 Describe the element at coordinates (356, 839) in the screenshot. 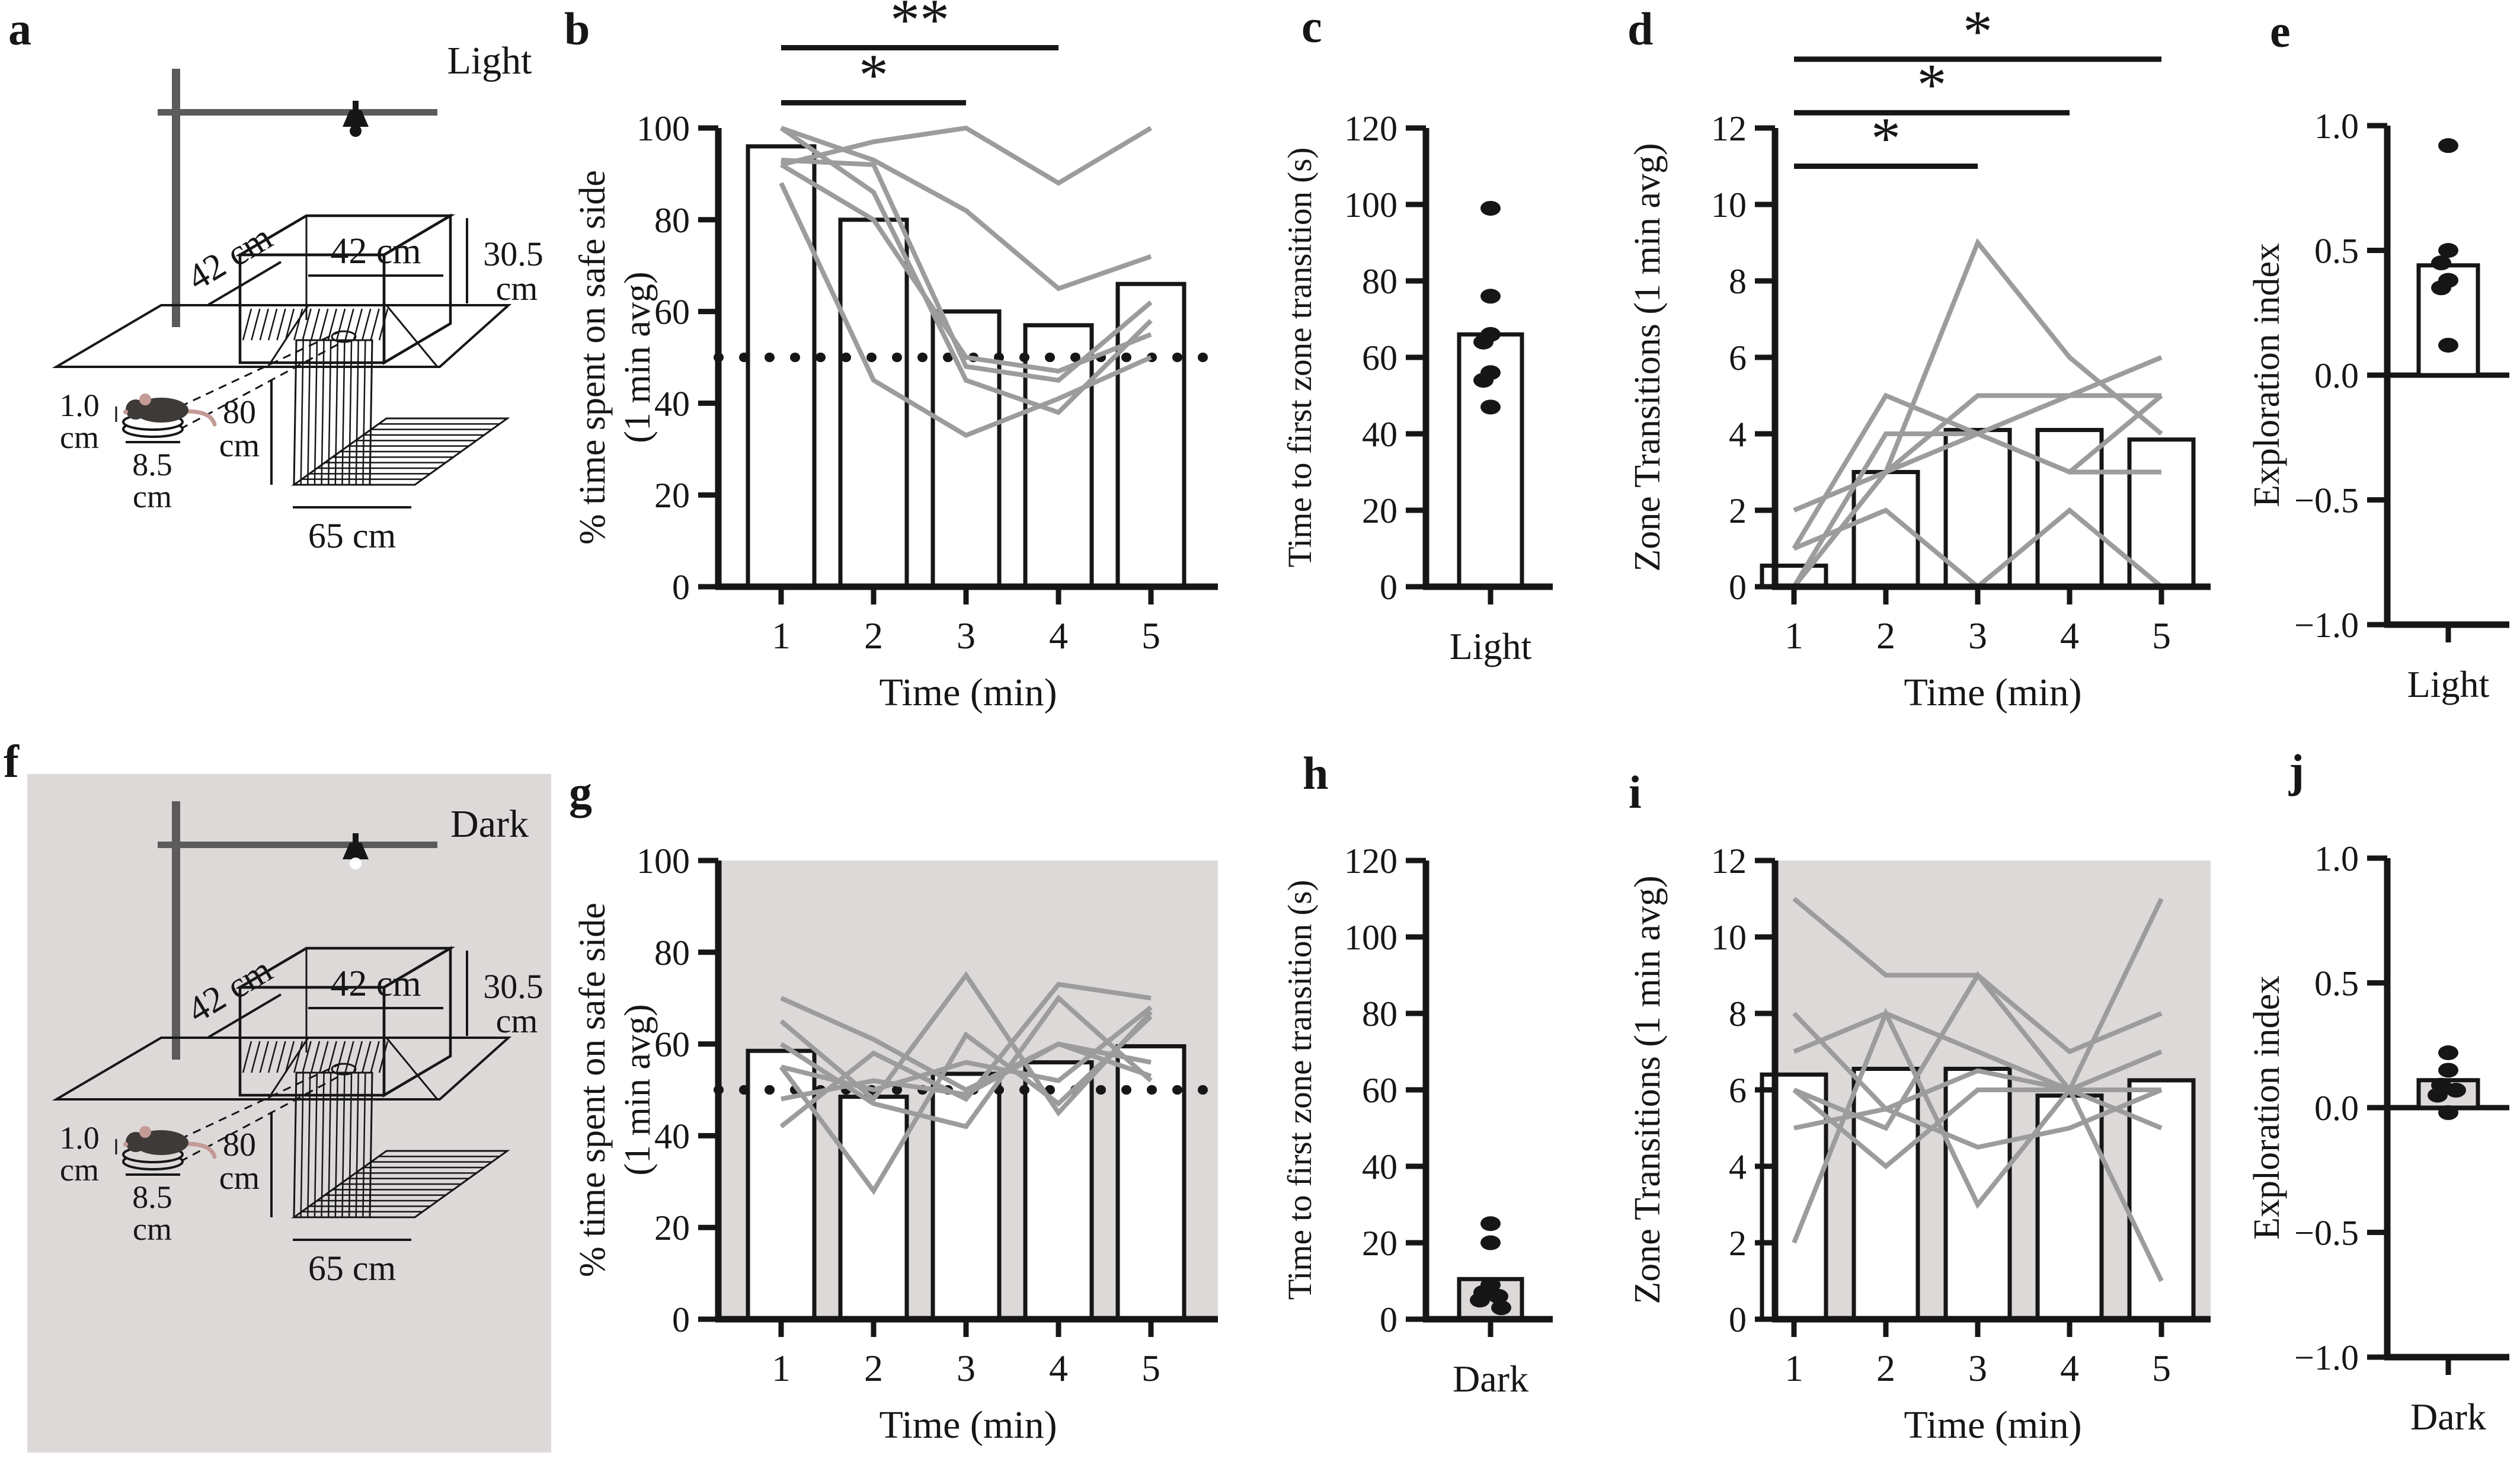

I see `lamp-stem` at that location.